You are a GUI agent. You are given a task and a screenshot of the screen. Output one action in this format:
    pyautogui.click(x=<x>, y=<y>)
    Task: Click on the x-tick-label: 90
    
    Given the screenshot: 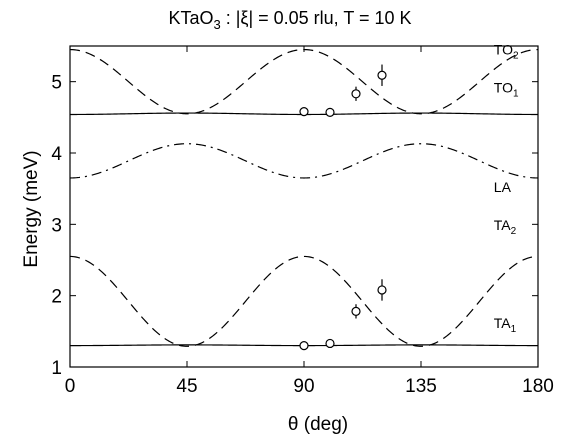 What is the action you would take?
    pyautogui.click(x=303, y=386)
    